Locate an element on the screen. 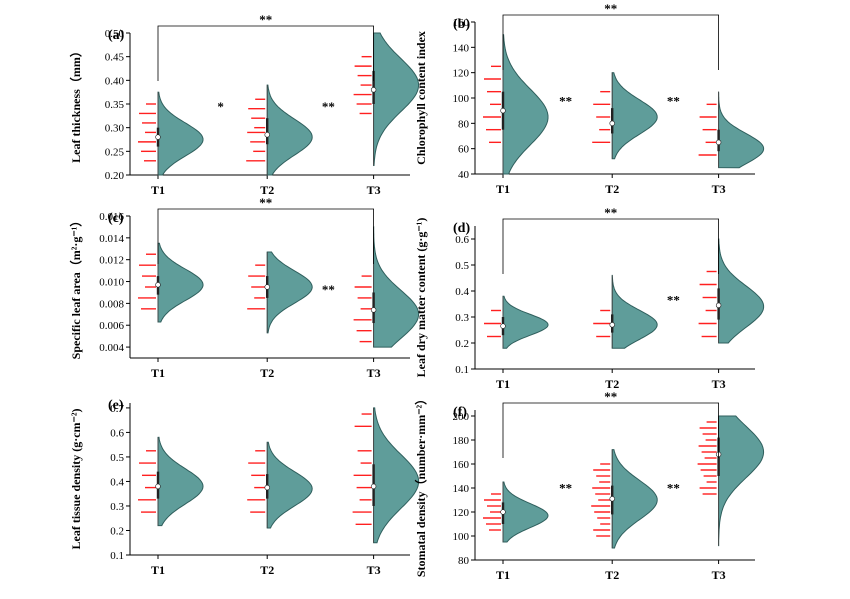 The image size is (850, 599). y-tick-label: 0.012 is located at coordinates (111, 261).